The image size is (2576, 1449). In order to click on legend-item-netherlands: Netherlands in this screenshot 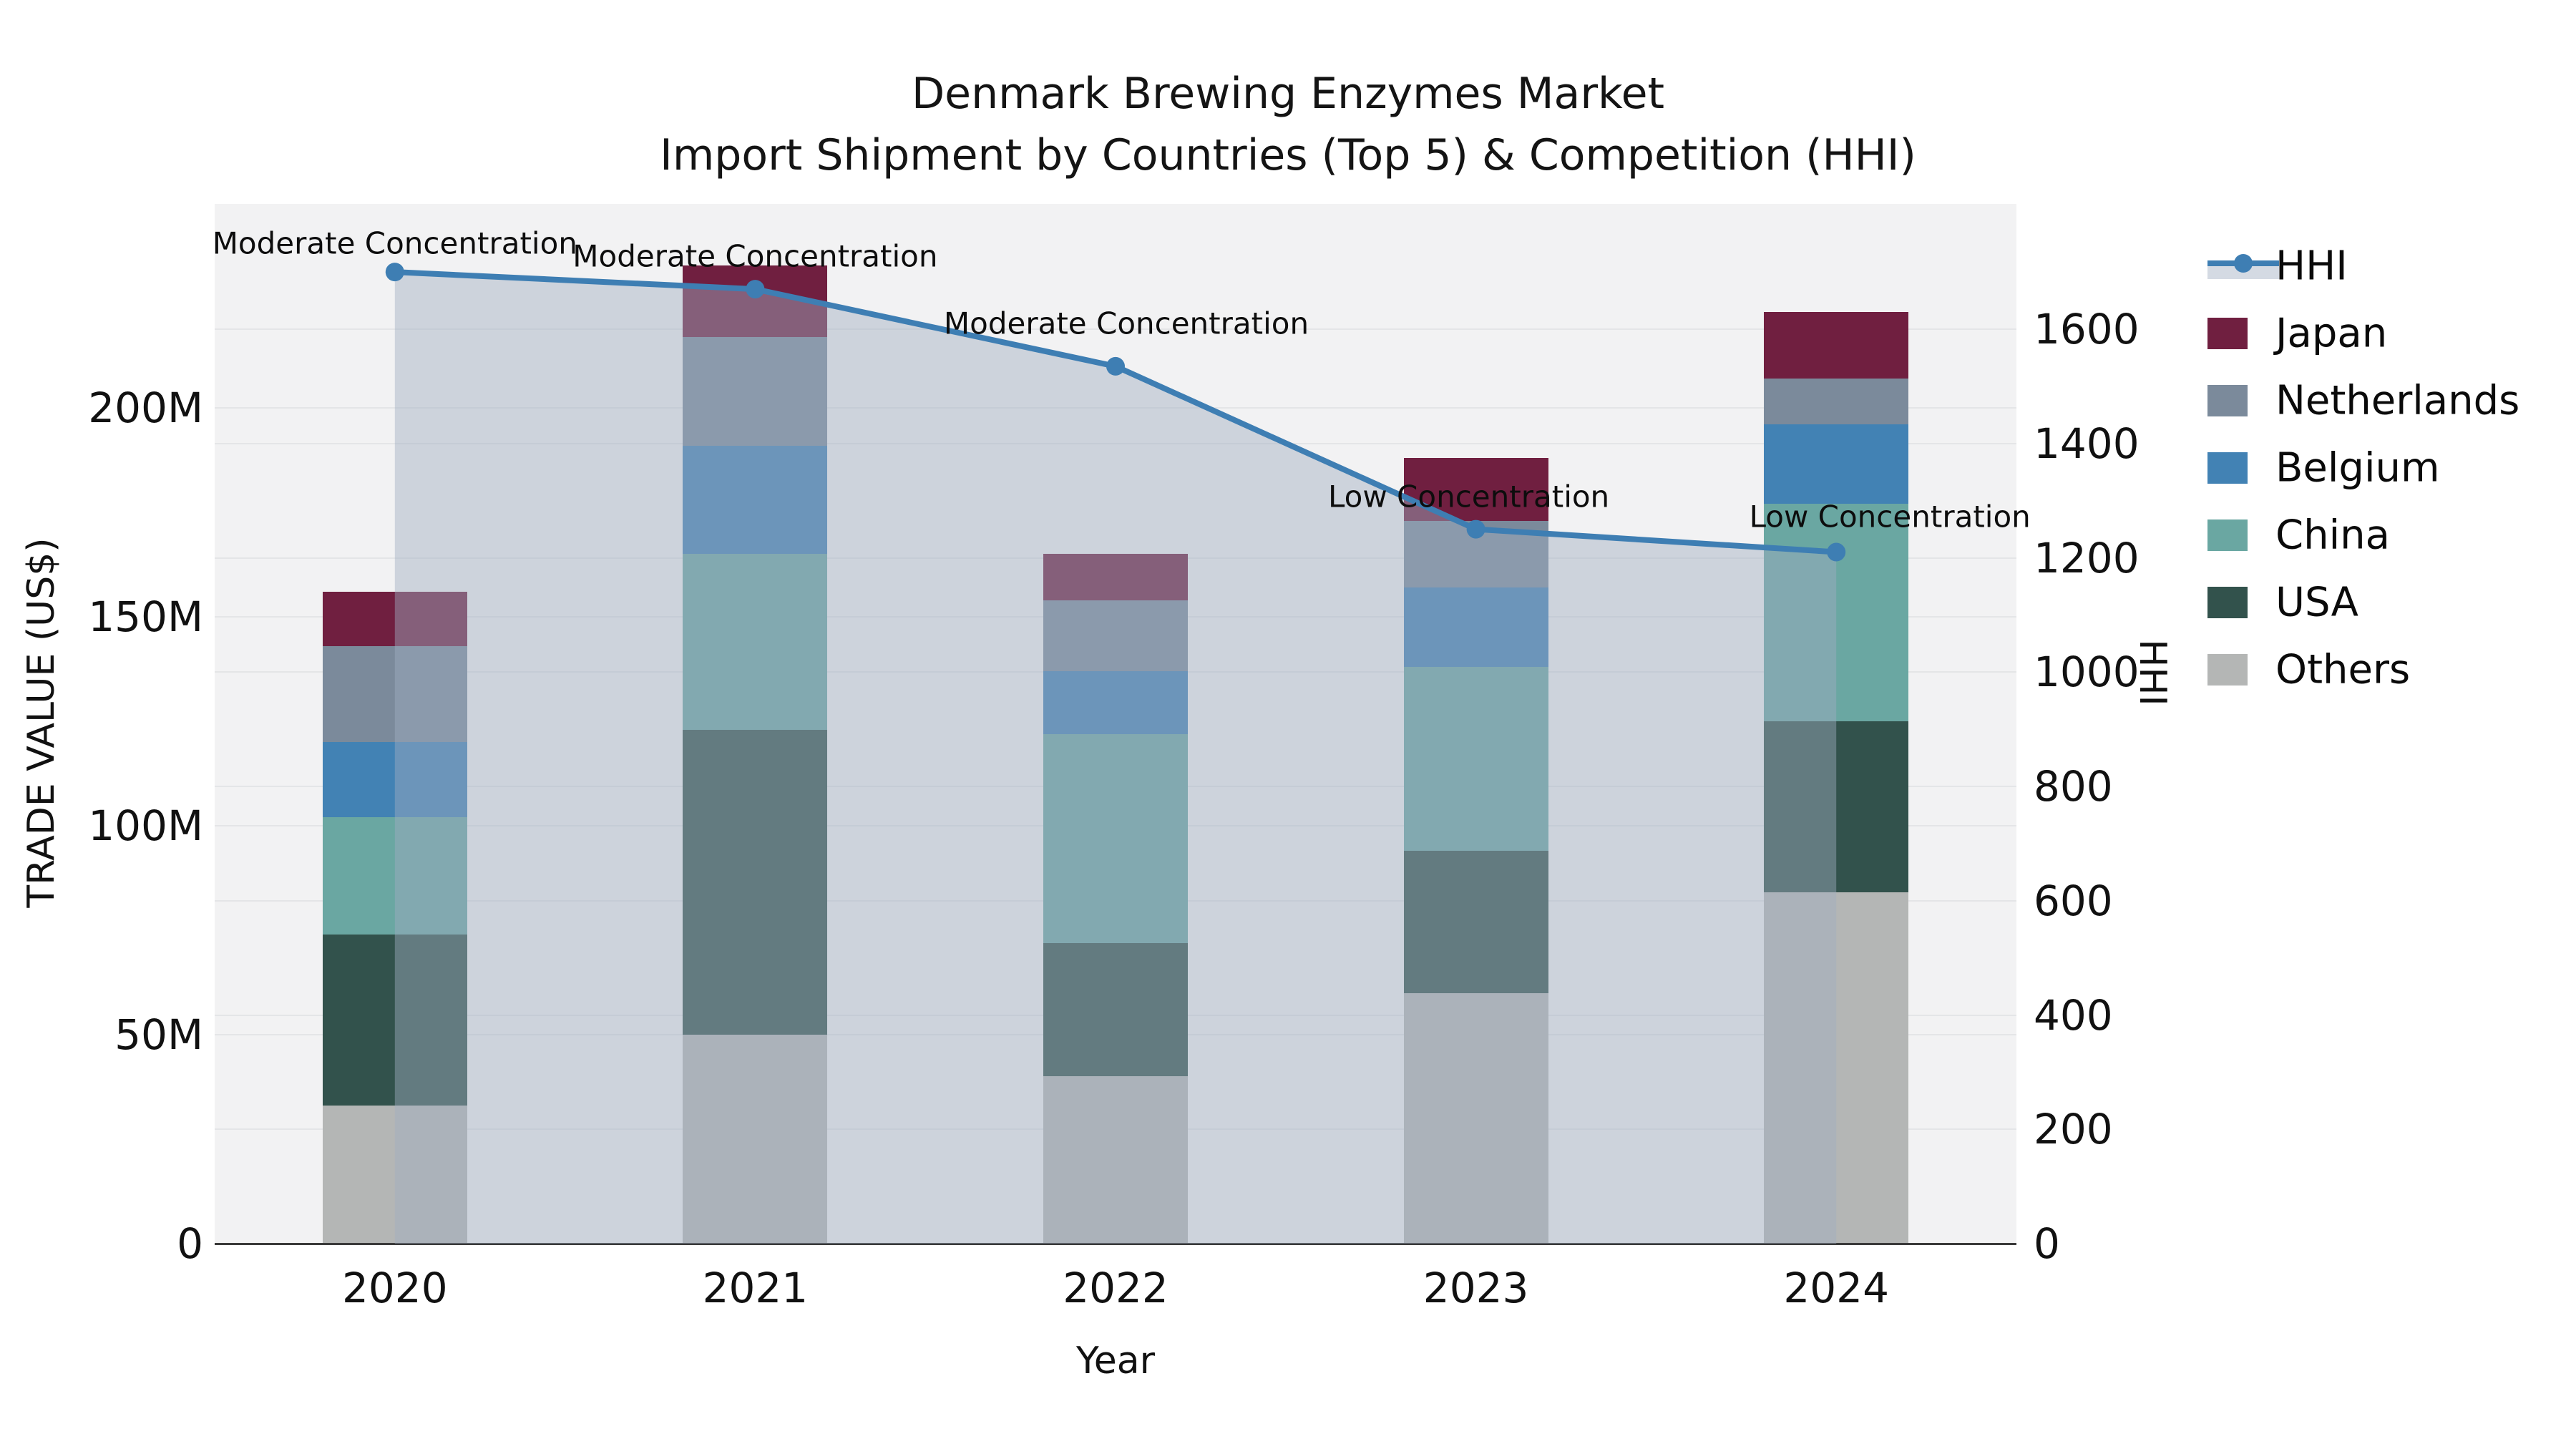, I will do `click(2375, 400)`.